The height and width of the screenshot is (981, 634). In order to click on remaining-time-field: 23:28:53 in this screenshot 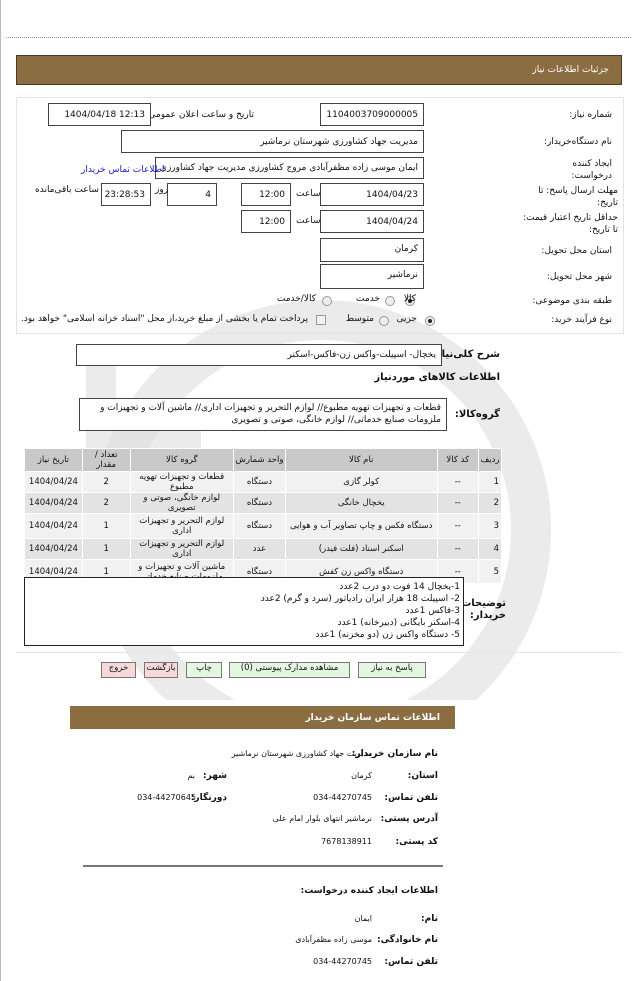, I will do `click(126, 194)`.